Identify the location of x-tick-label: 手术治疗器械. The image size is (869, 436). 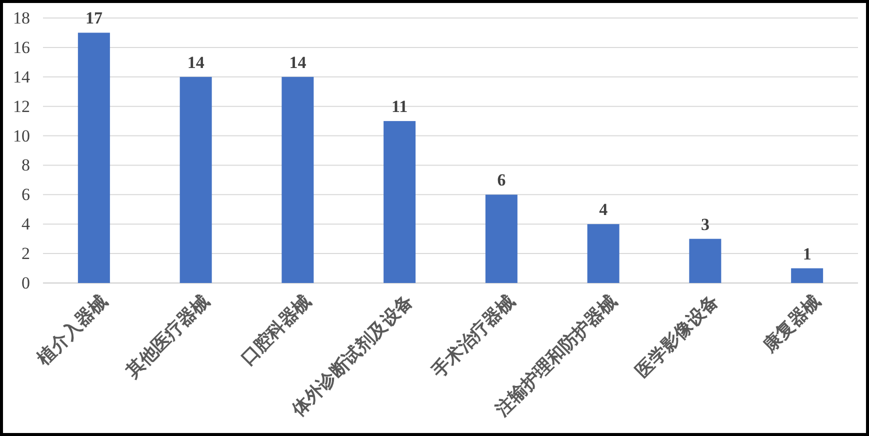
(473, 336).